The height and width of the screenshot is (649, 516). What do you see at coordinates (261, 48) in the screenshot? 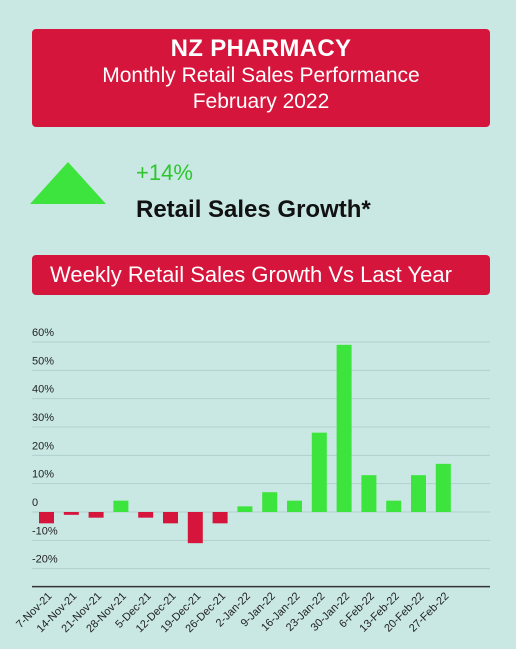
I see `header-title: NZ PHARMACY` at bounding box center [261, 48].